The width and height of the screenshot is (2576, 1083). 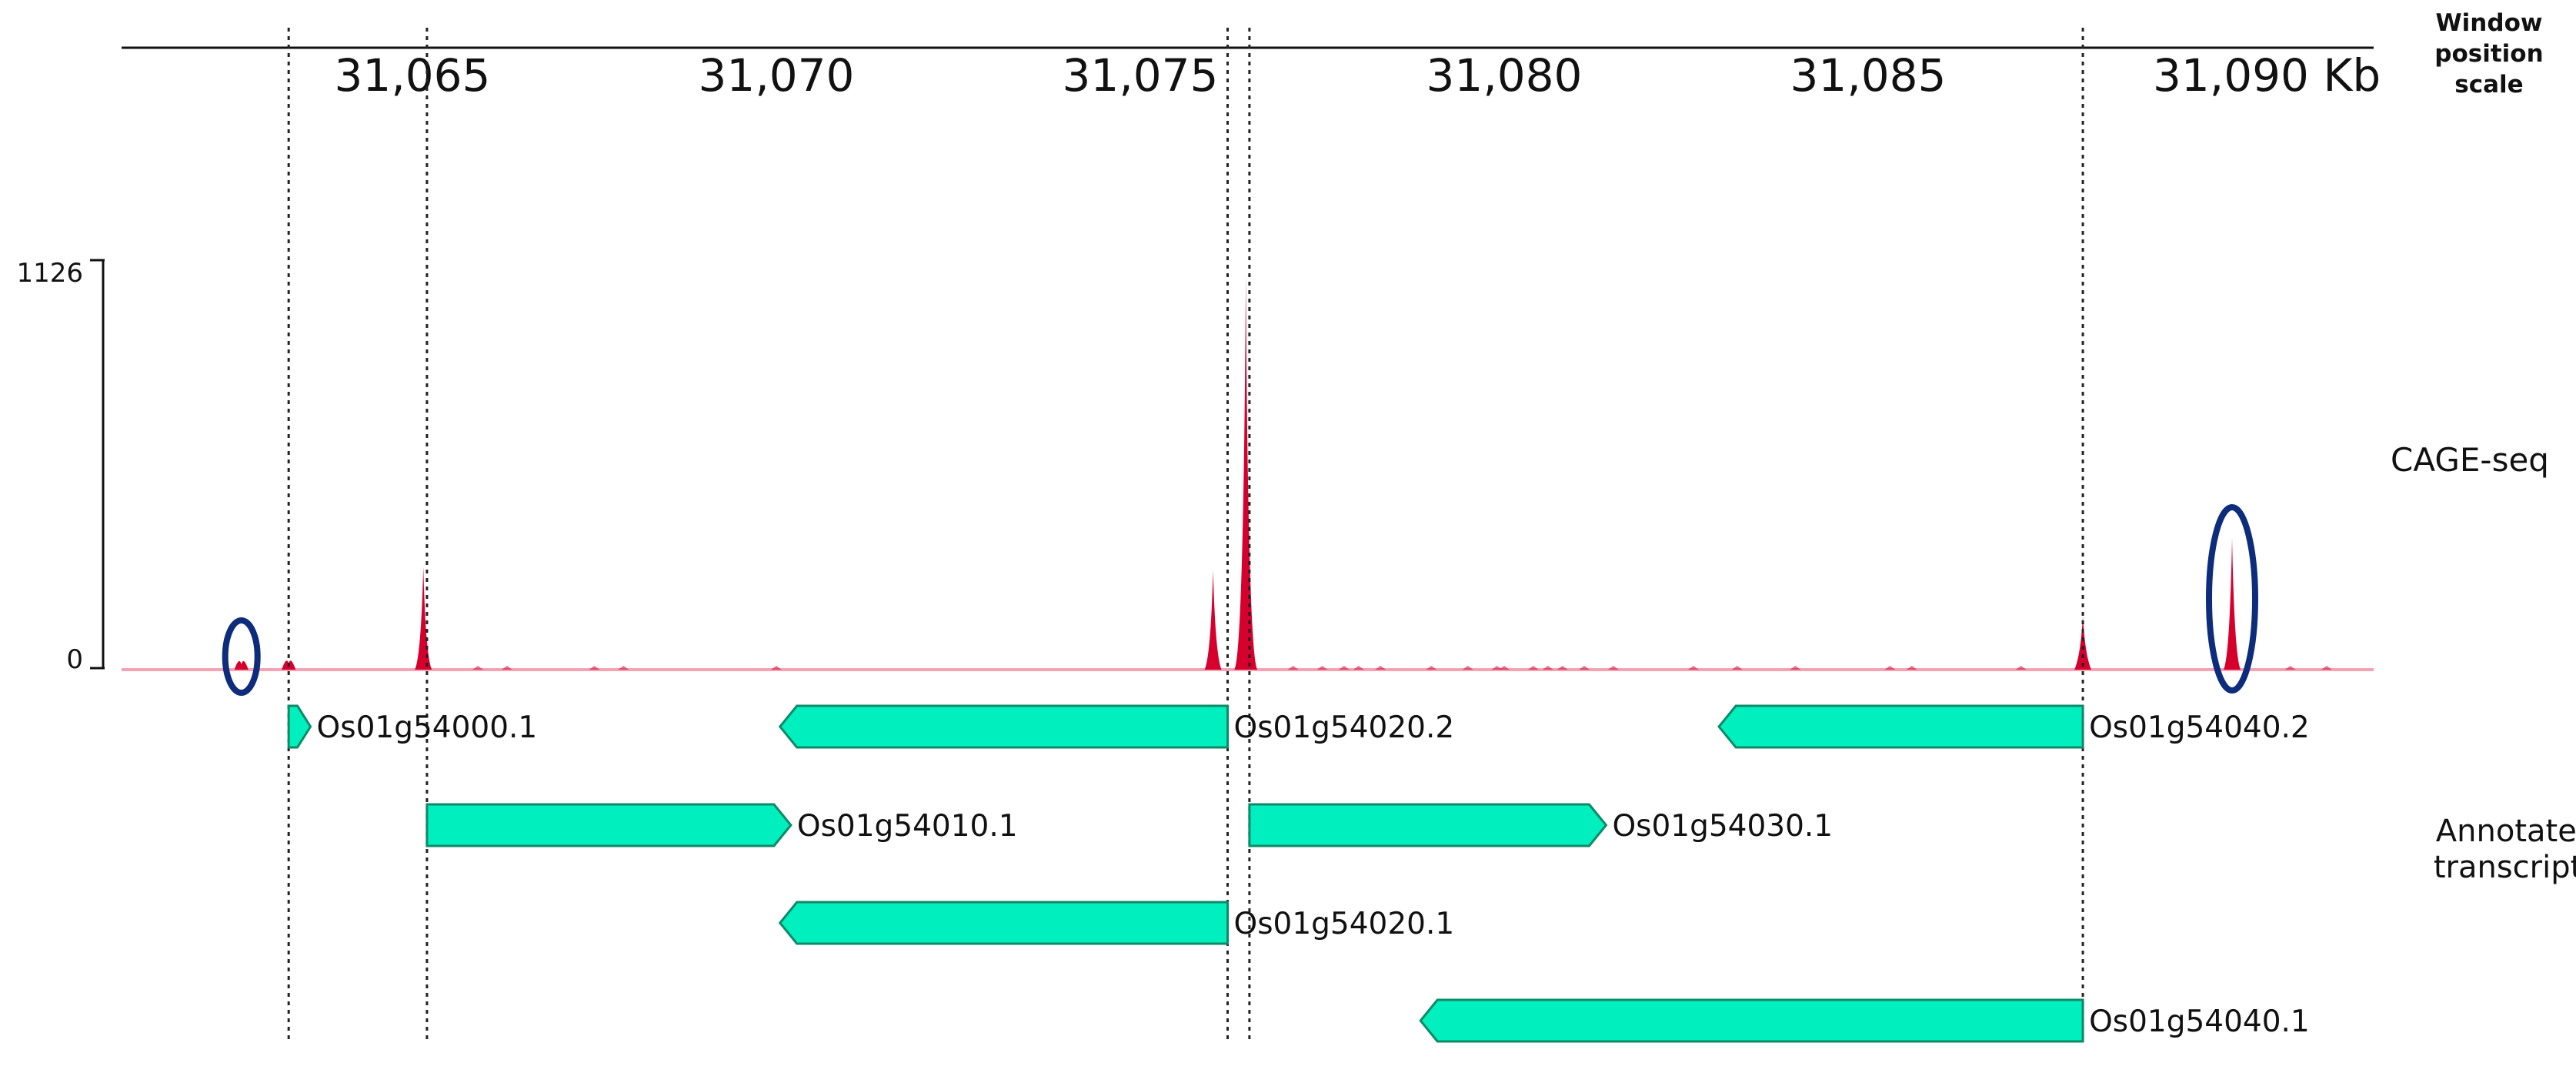 I want to click on y-max-label: 1126, so click(x=50, y=273).